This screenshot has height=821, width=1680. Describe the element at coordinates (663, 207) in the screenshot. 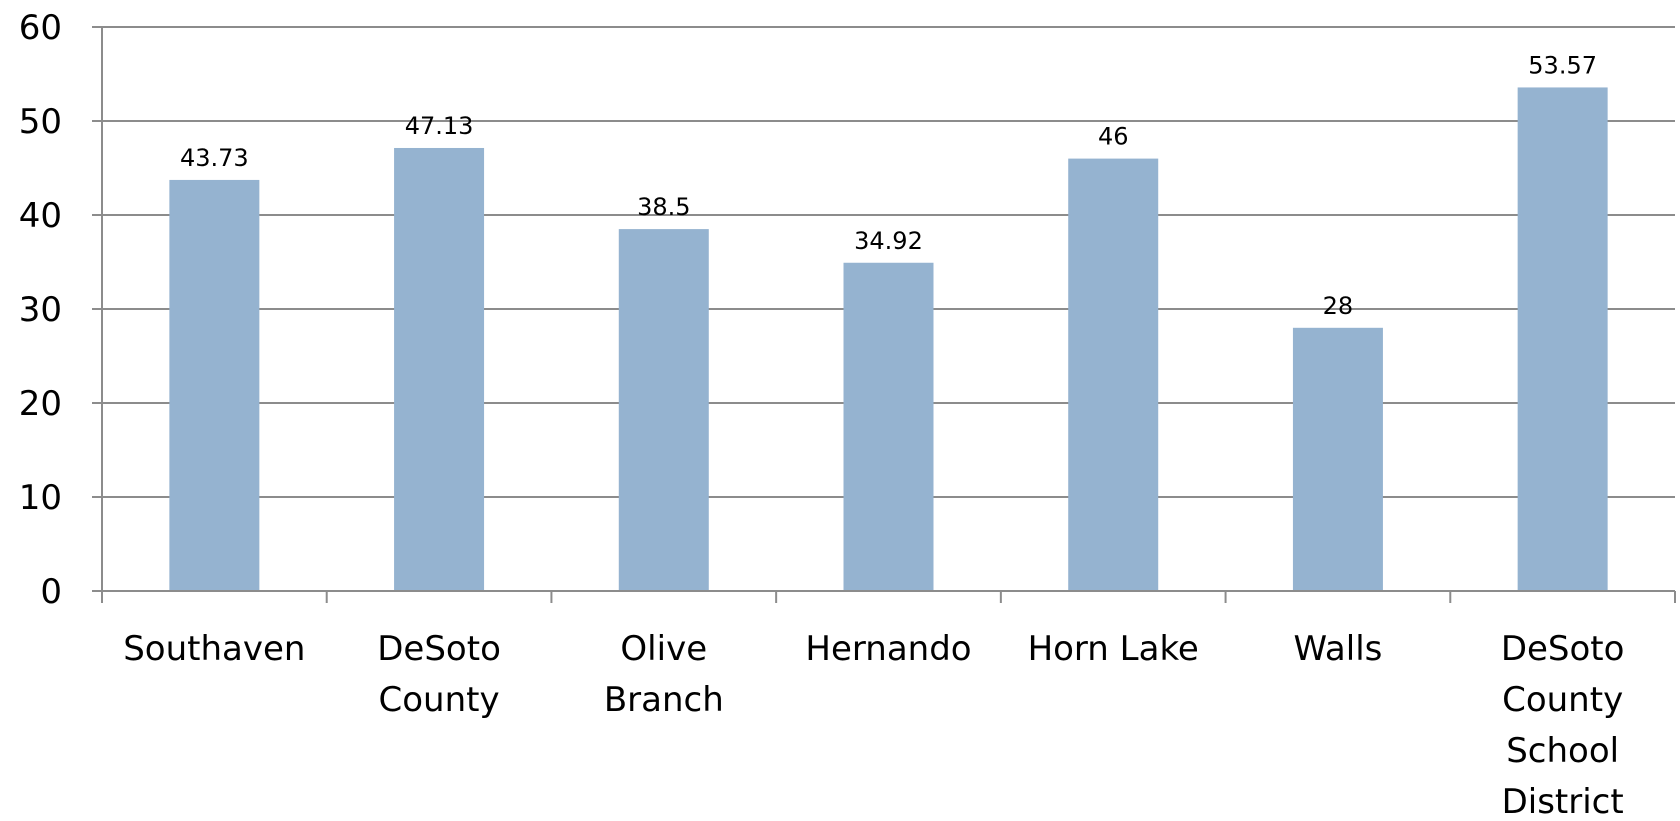

I see `data-label: 38.5` at that location.